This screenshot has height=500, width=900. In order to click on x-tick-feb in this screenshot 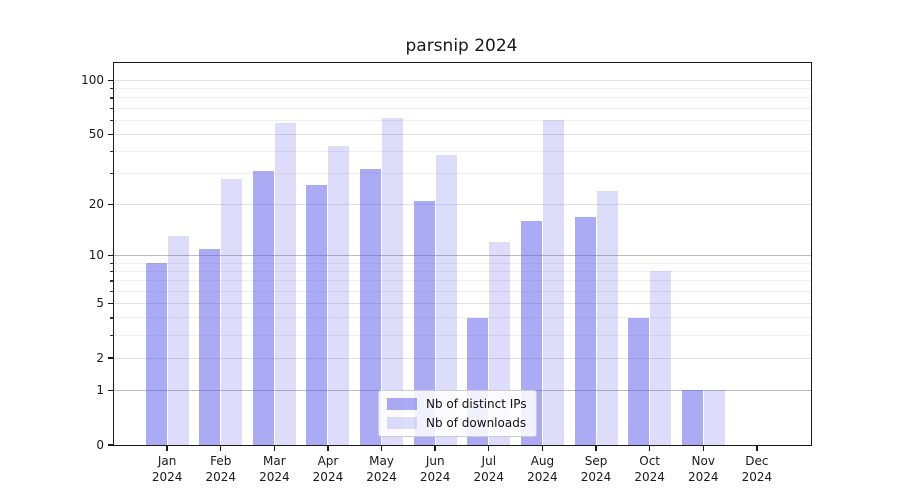, I will do `click(221, 449)`.